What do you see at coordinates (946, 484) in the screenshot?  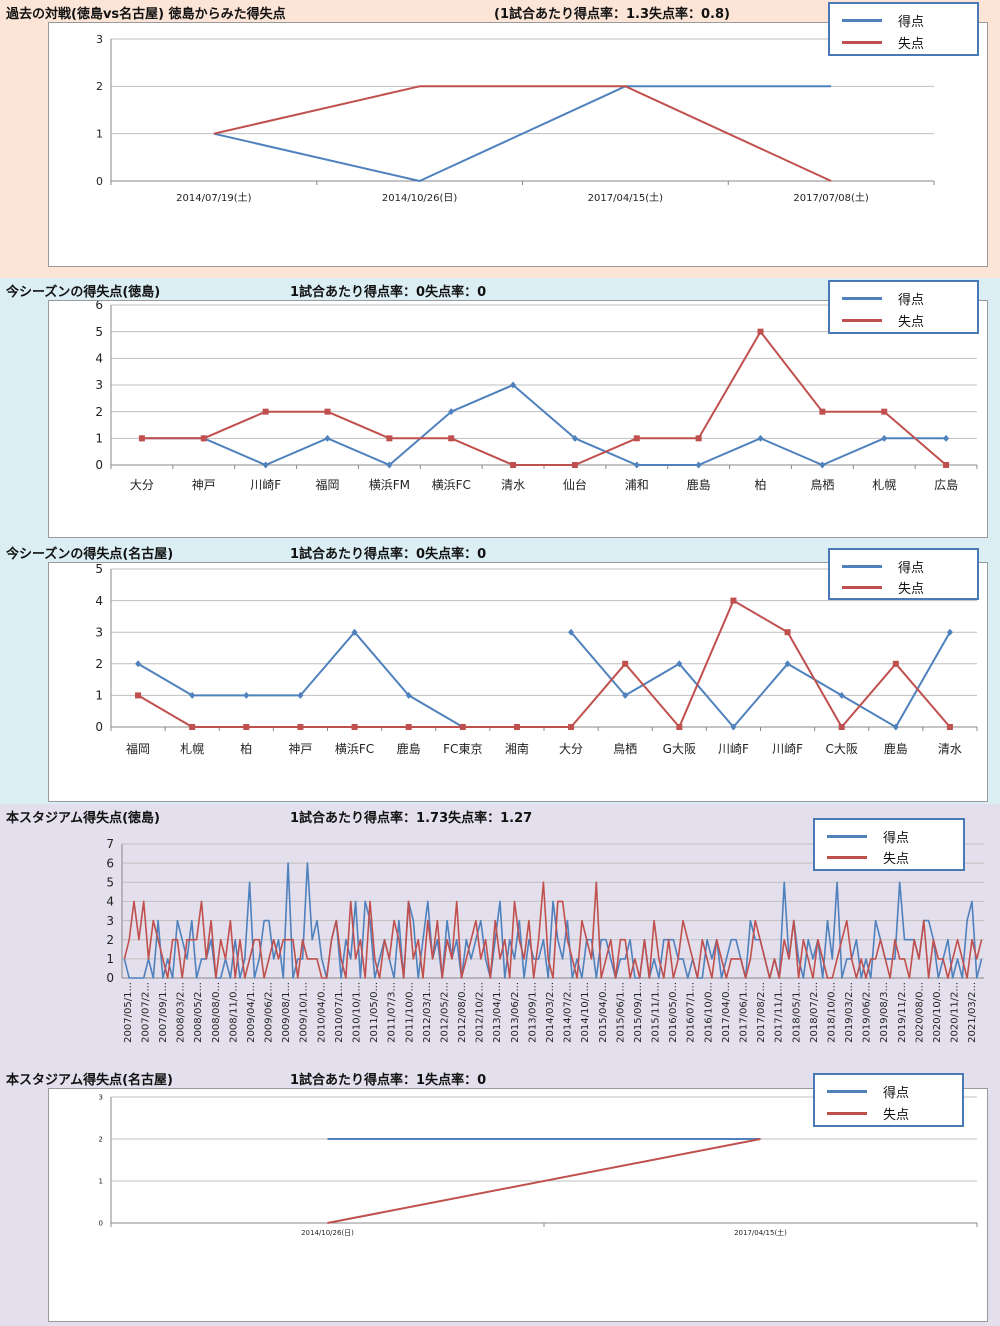 I see `x-tick-label: 広島` at bounding box center [946, 484].